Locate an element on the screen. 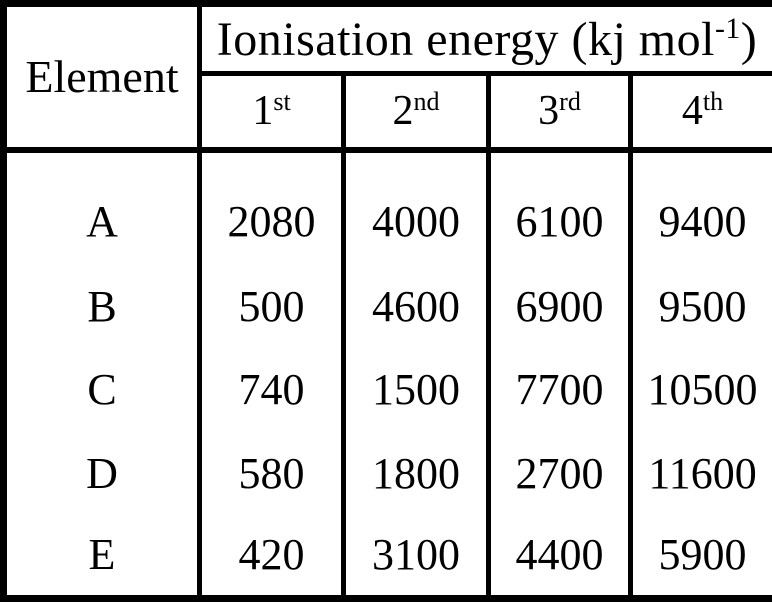 This screenshot has height=602, width=772. ionisation-value-cell: 580 is located at coordinates (270, 473).